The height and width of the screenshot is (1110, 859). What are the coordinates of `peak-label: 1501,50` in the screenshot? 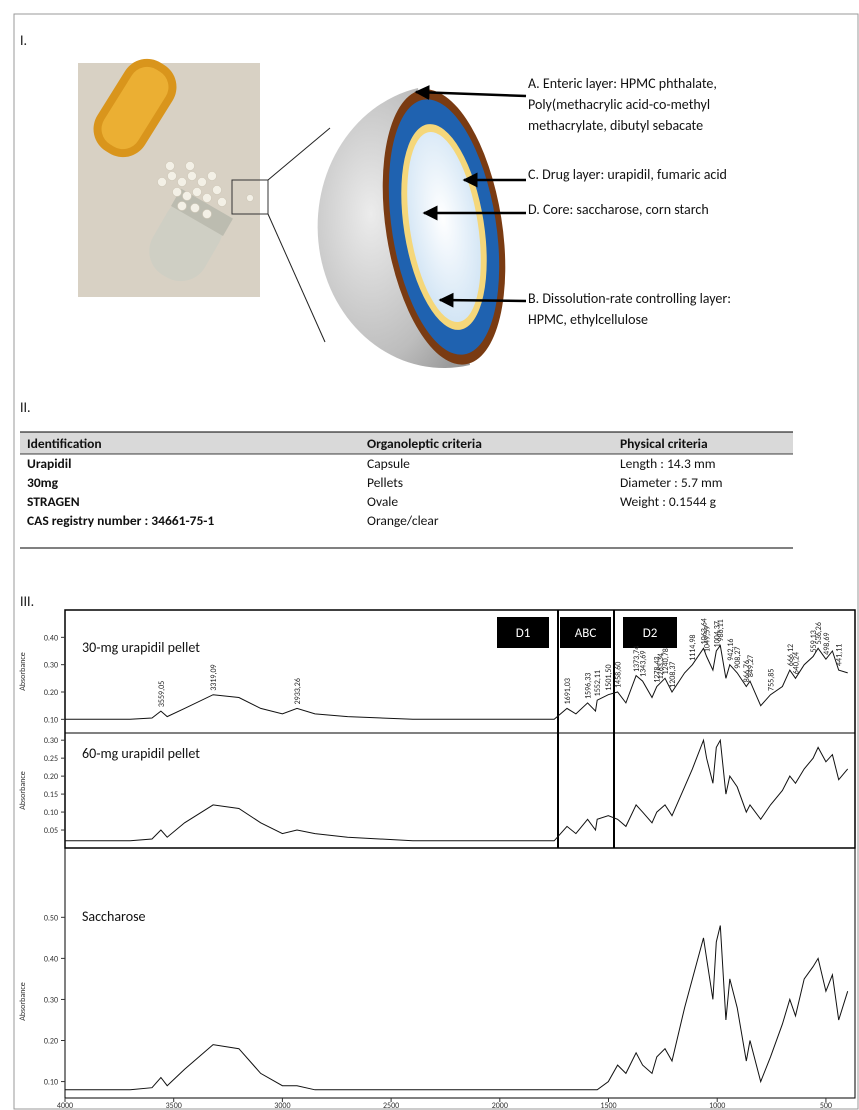 It's located at (609, 677).